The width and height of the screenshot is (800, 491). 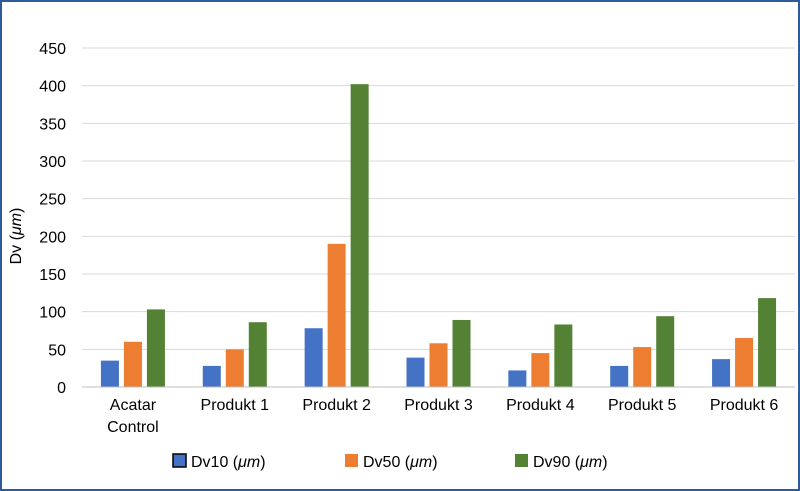 I want to click on x-category-label-line: Control, so click(x=133, y=427).